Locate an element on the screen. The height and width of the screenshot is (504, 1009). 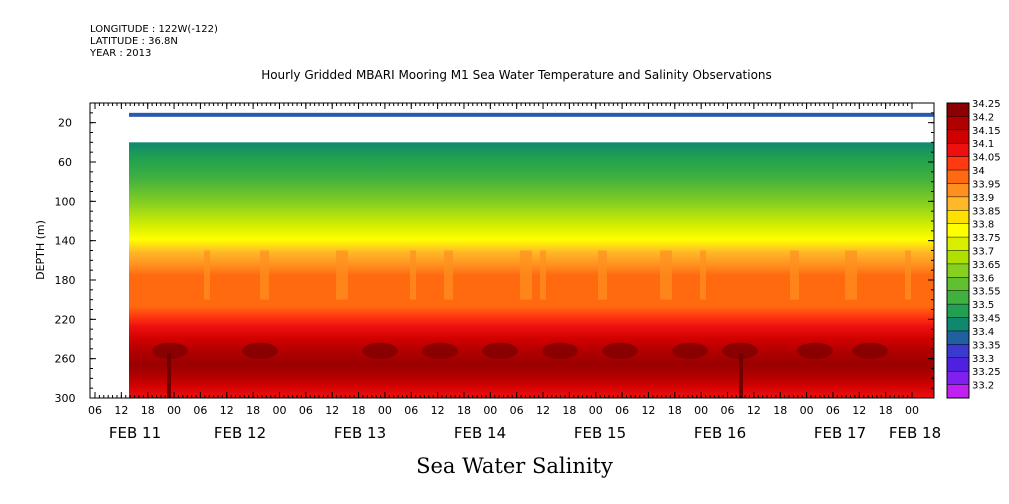
colorbar-label: 33.75 is located at coordinates (986, 238).